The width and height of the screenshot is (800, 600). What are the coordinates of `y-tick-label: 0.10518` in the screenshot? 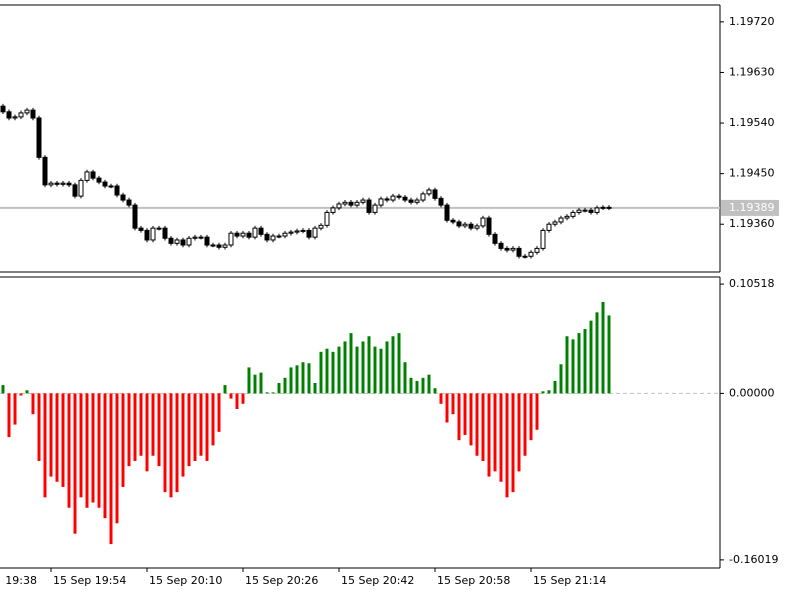 It's located at (752, 283).